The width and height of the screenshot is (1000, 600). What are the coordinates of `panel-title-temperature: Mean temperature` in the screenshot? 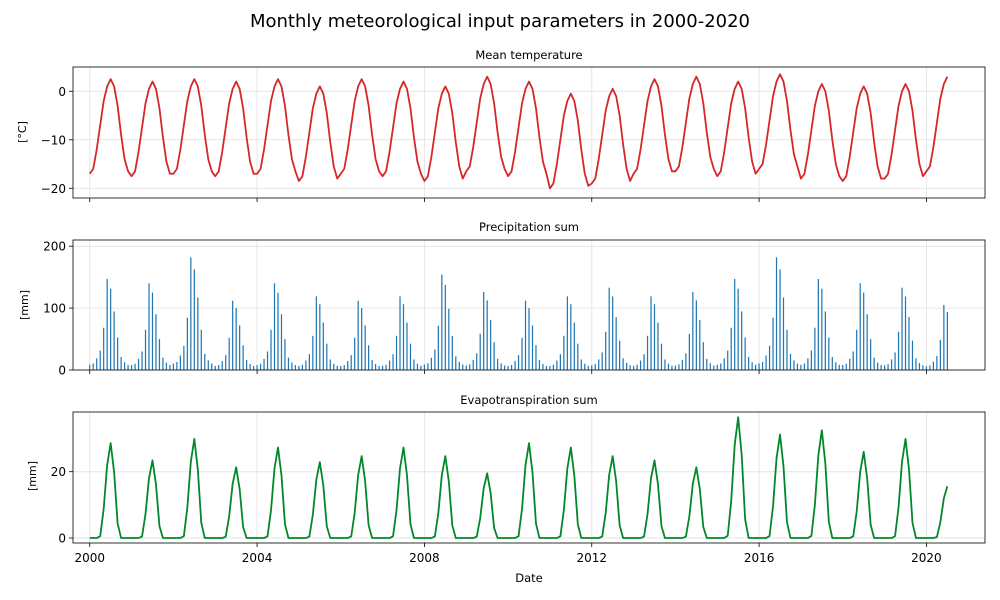 It's located at (528, 55).